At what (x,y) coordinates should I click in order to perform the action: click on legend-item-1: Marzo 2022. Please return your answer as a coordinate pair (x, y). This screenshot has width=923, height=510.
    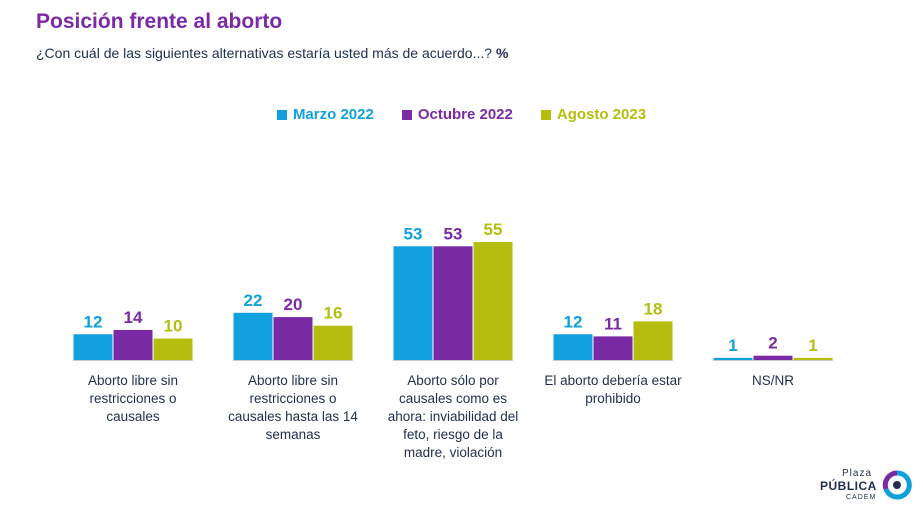
    Looking at the image, I should click on (325, 114).